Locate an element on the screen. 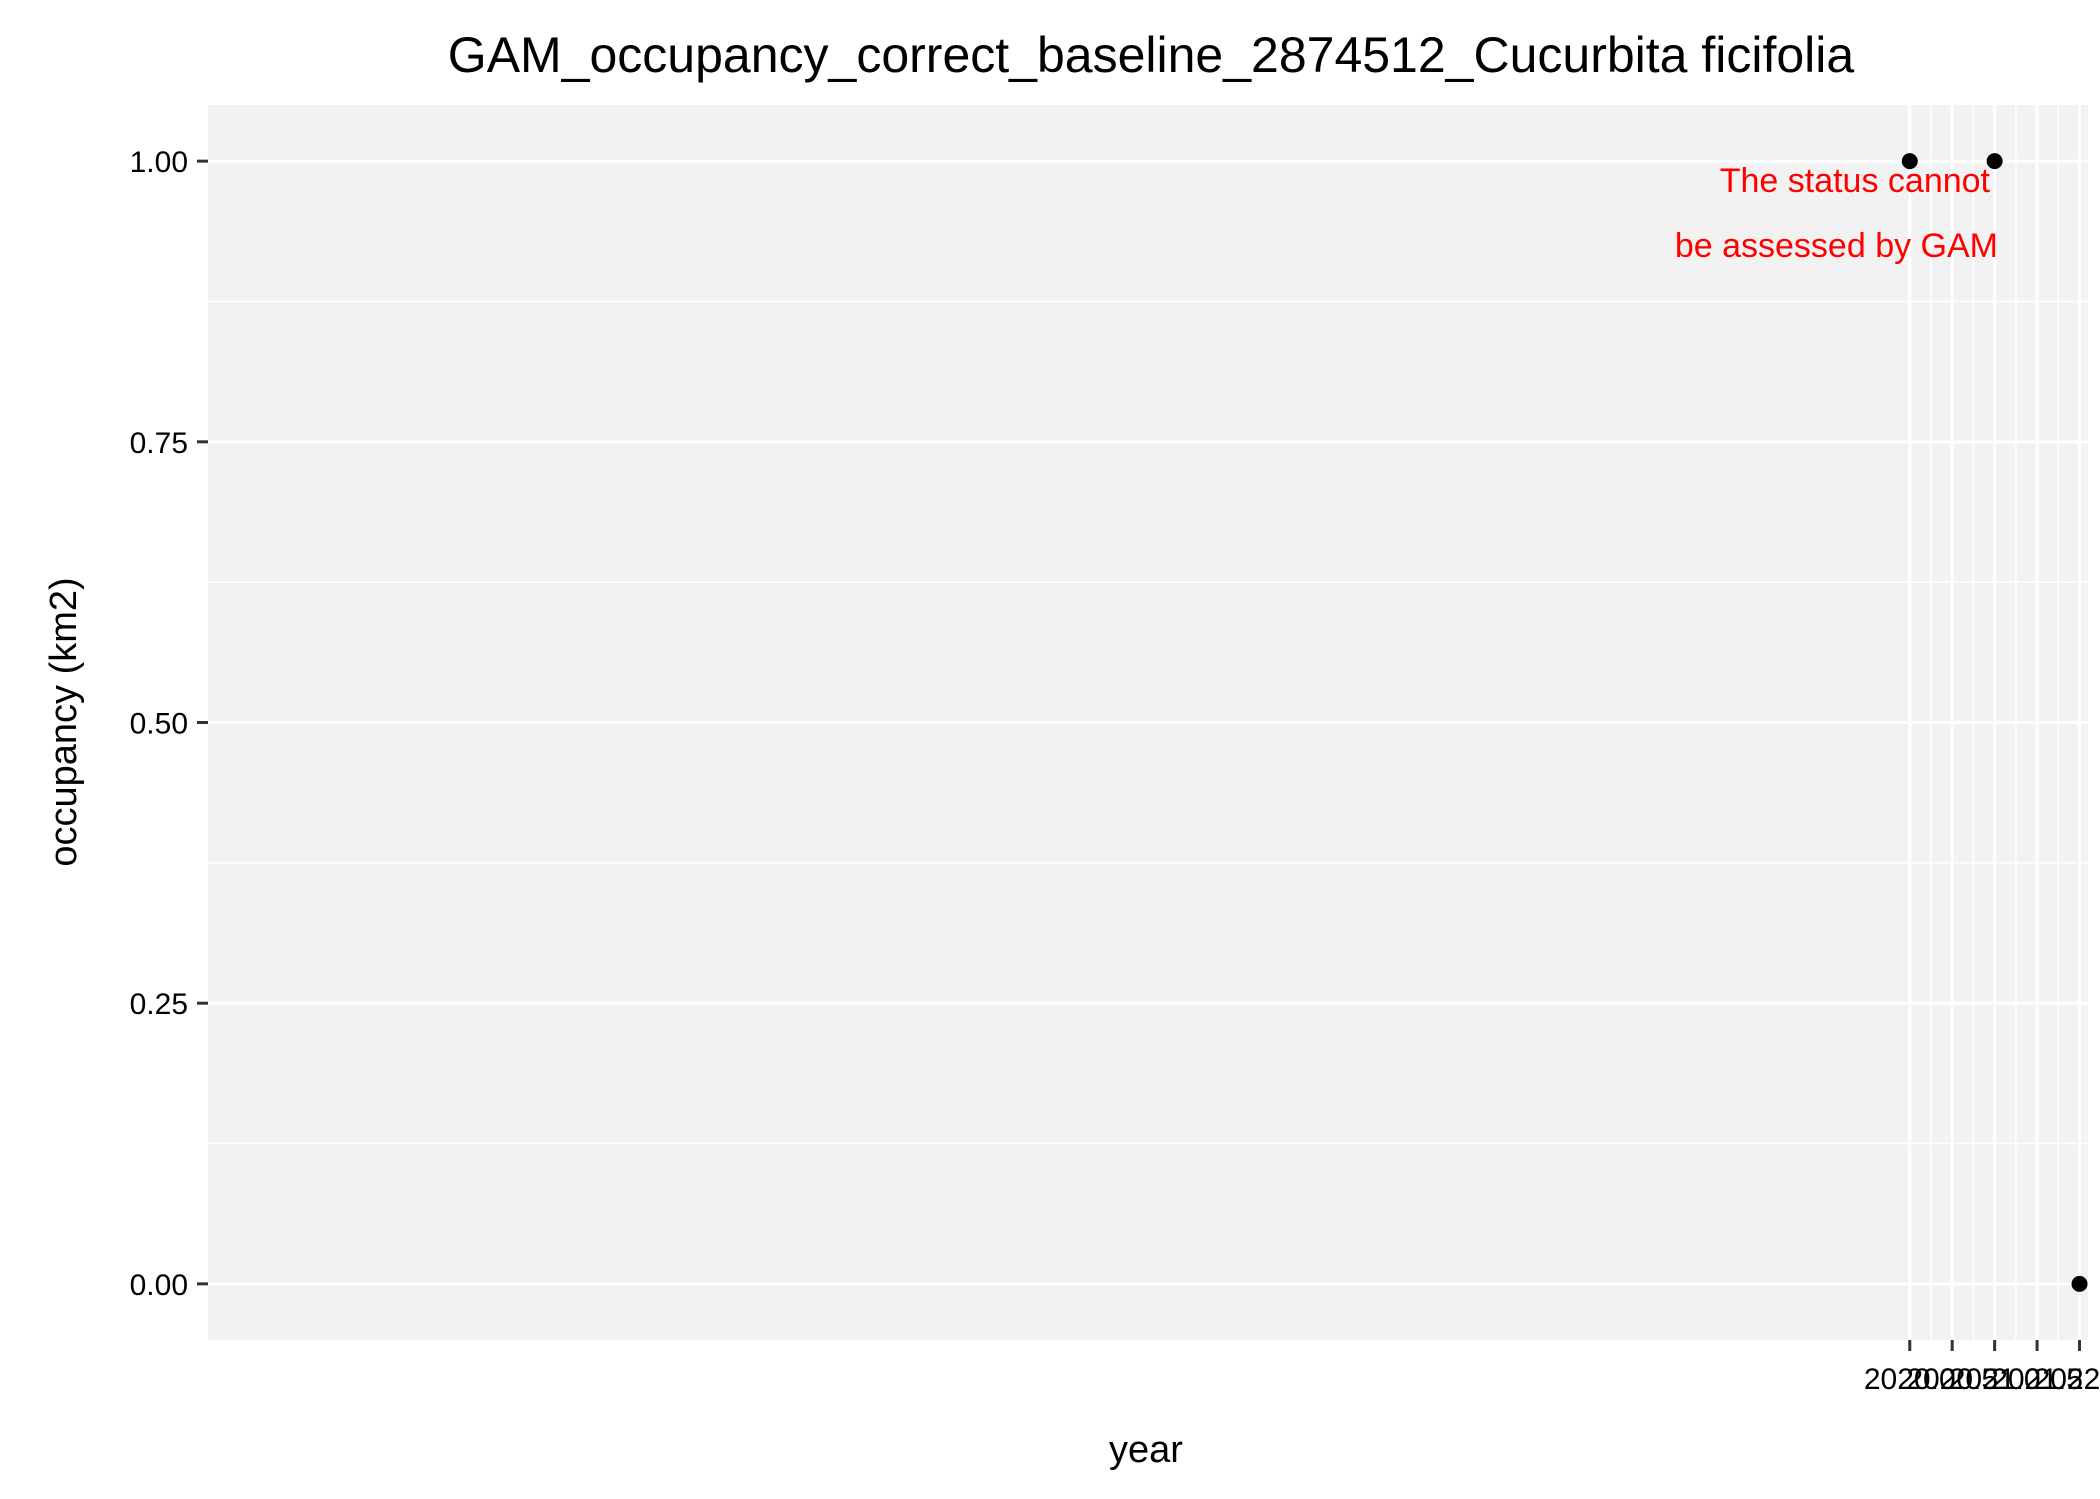 This screenshot has height=1499, width=2100. data-points is located at coordinates (1994, 722).